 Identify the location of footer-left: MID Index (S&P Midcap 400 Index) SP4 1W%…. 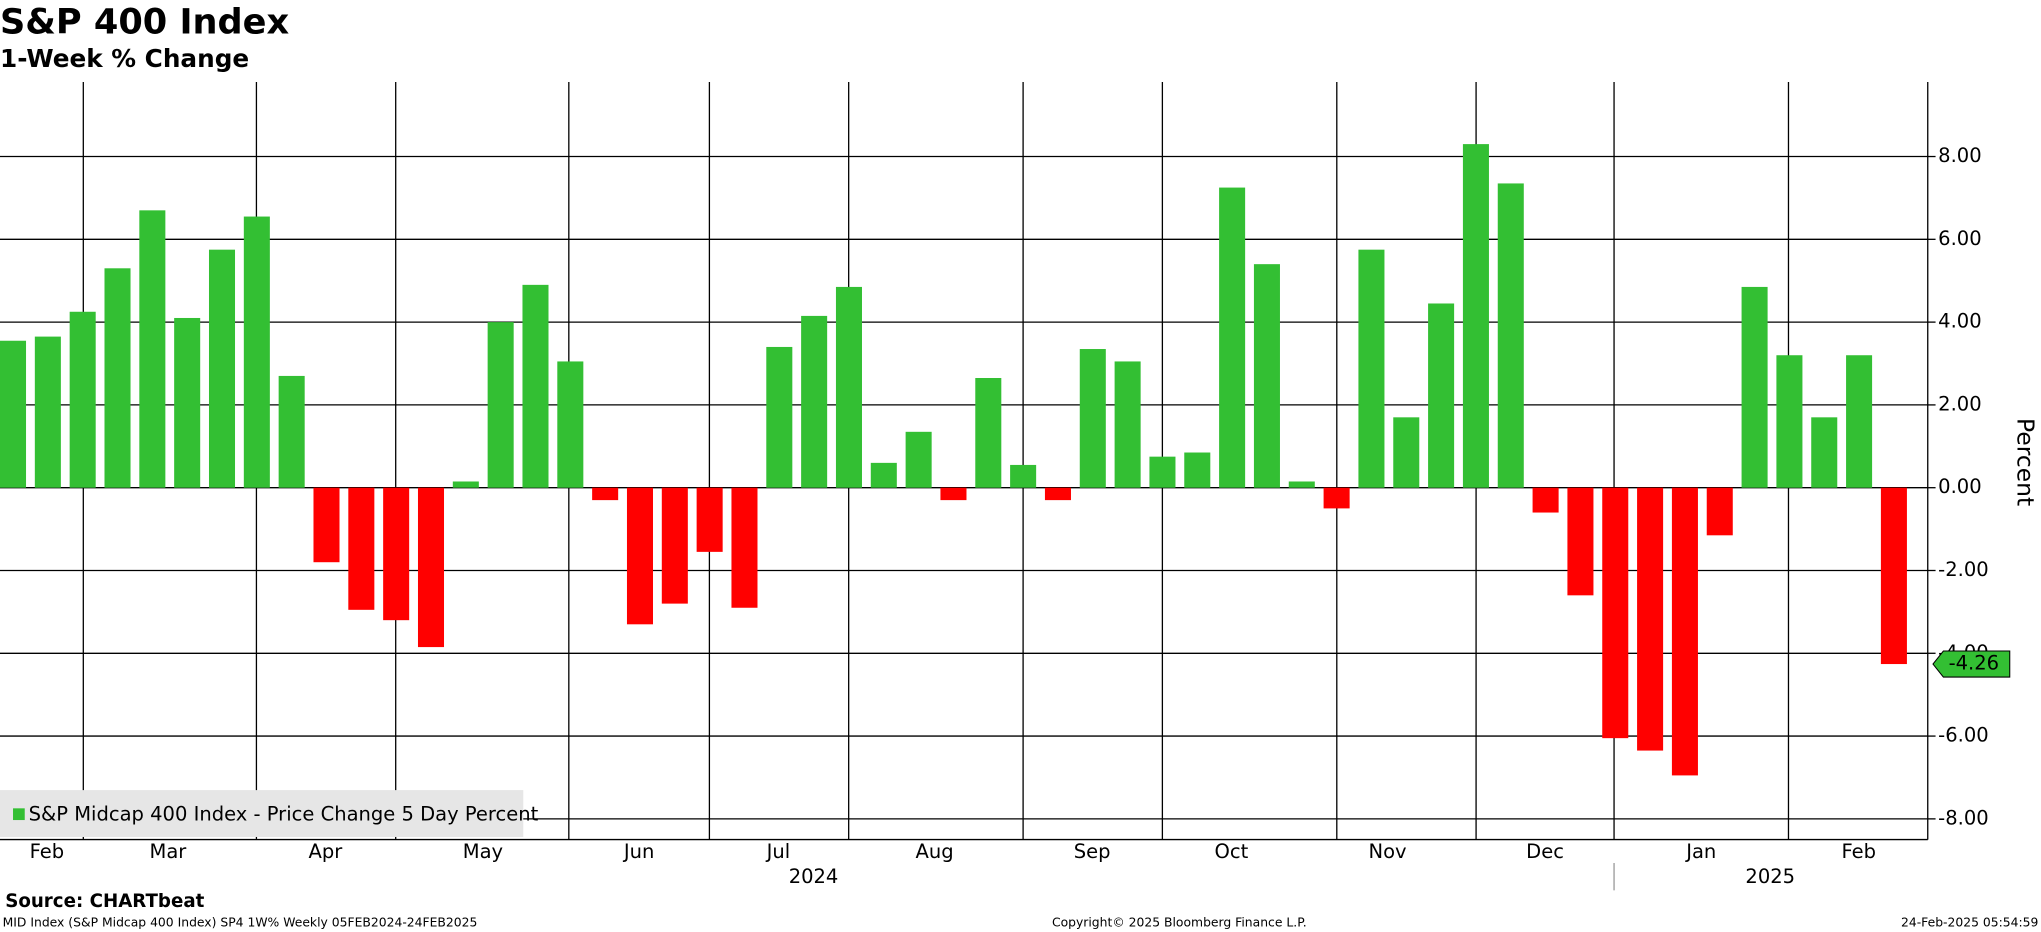
(240, 922).